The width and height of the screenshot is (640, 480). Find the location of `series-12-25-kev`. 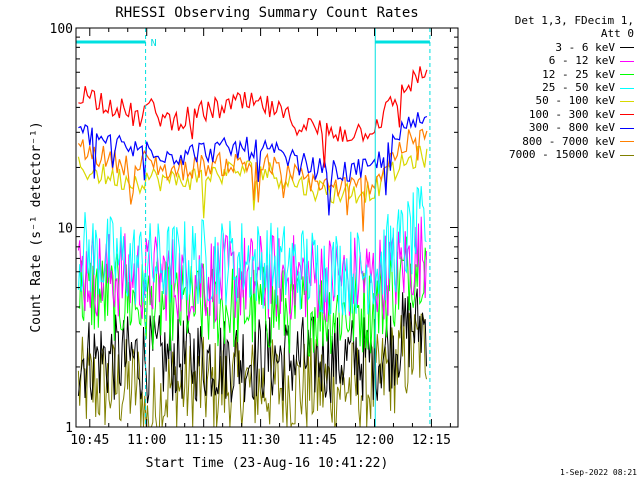

series-12-25-kev is located at coordinates (252, 296).